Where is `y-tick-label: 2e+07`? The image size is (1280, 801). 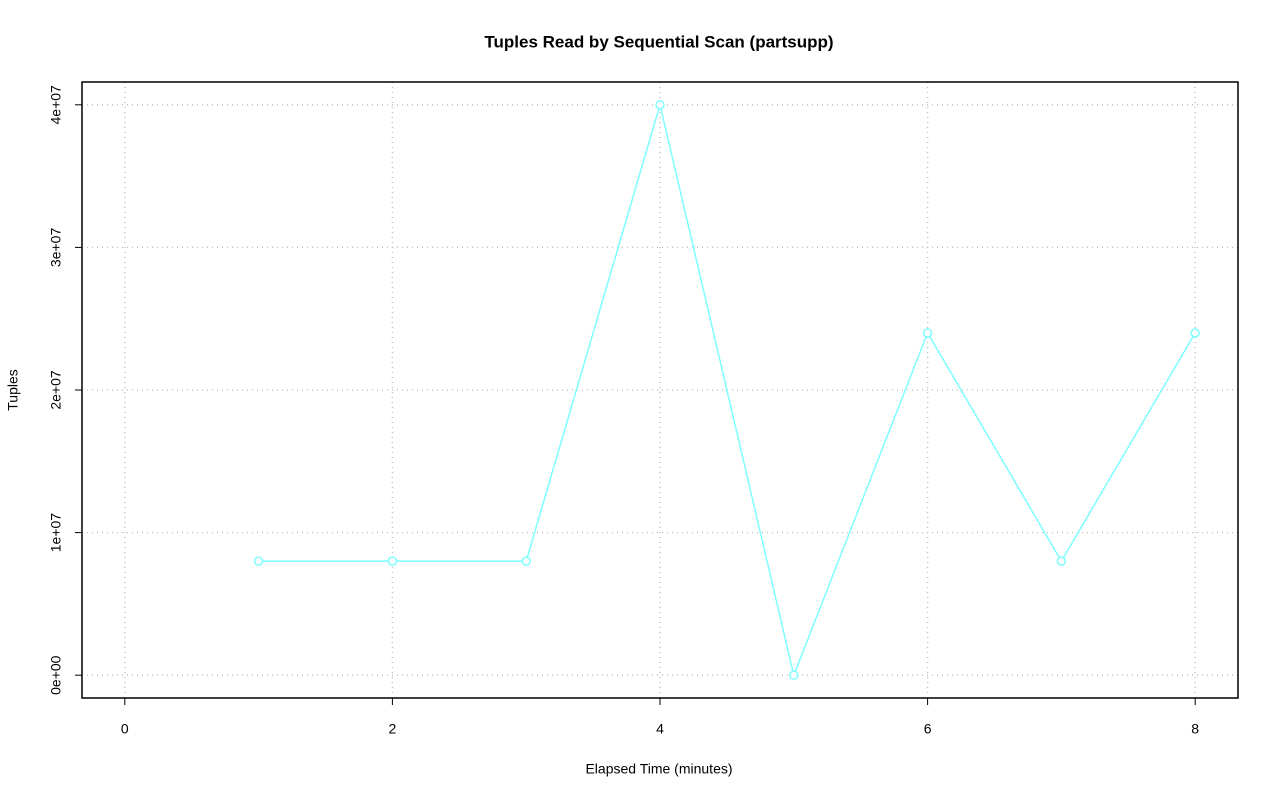
y-tick-label: 2e+07 is located at coordinates (56, 390).